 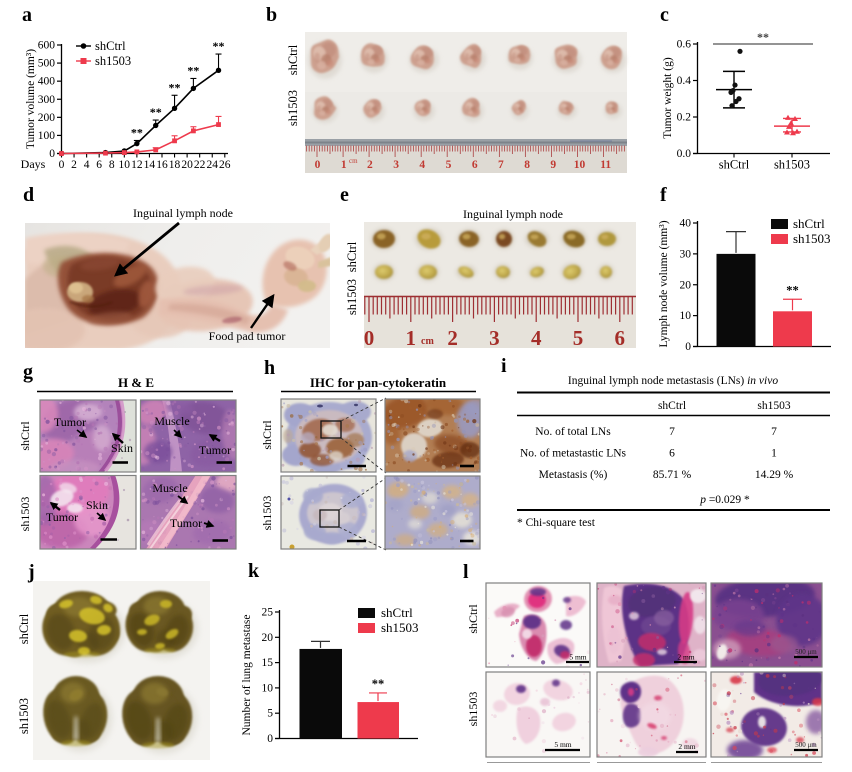 I want to click on svg-text: f, so click(x=663, y=195).